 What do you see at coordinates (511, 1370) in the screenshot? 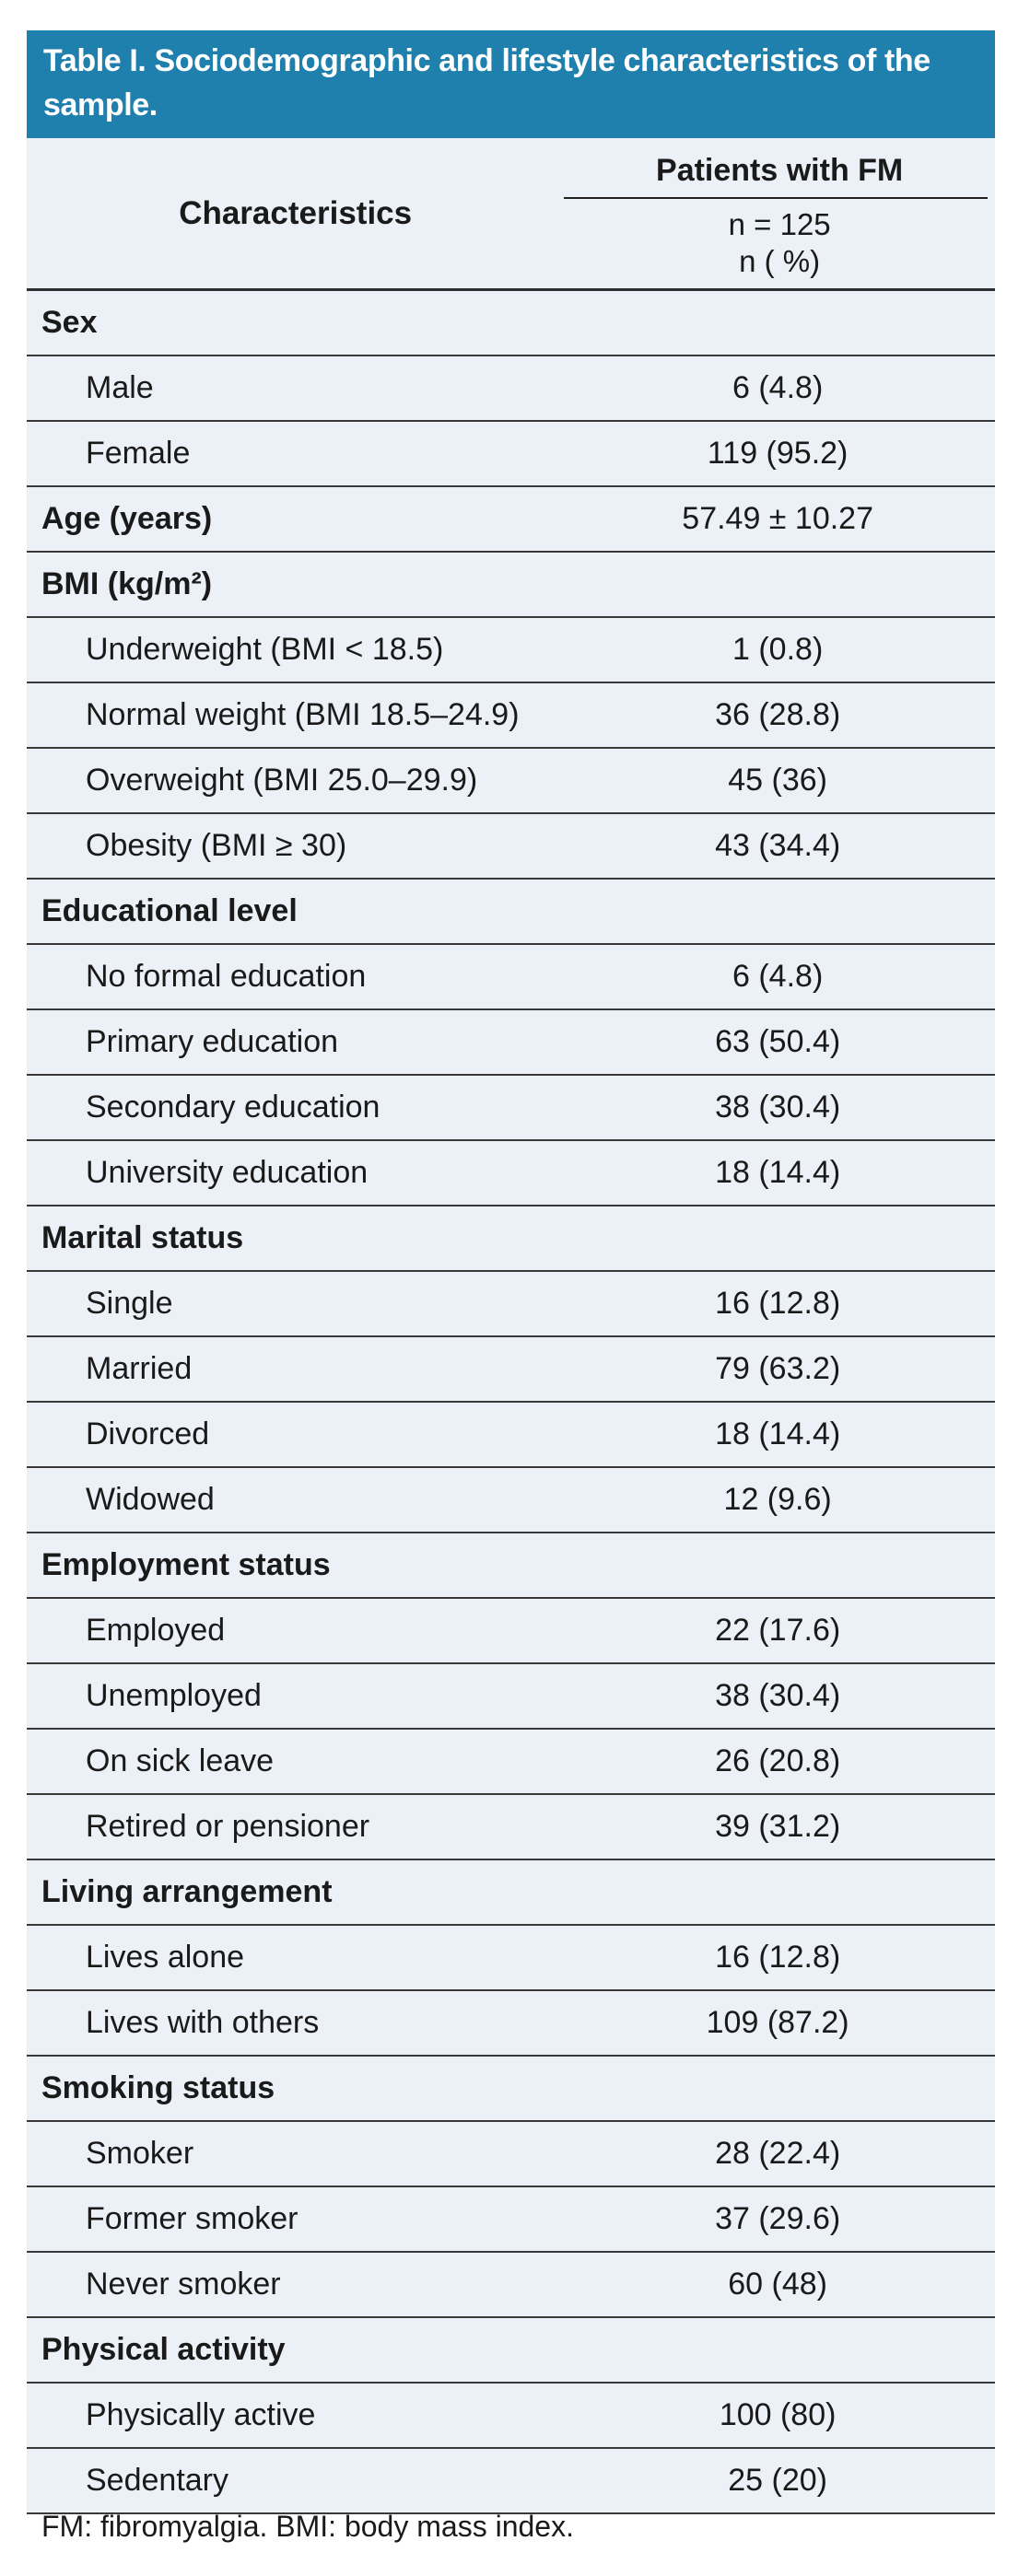
I see `table-row: Married 79 (63.2)` at bounding box center [511, 1370].